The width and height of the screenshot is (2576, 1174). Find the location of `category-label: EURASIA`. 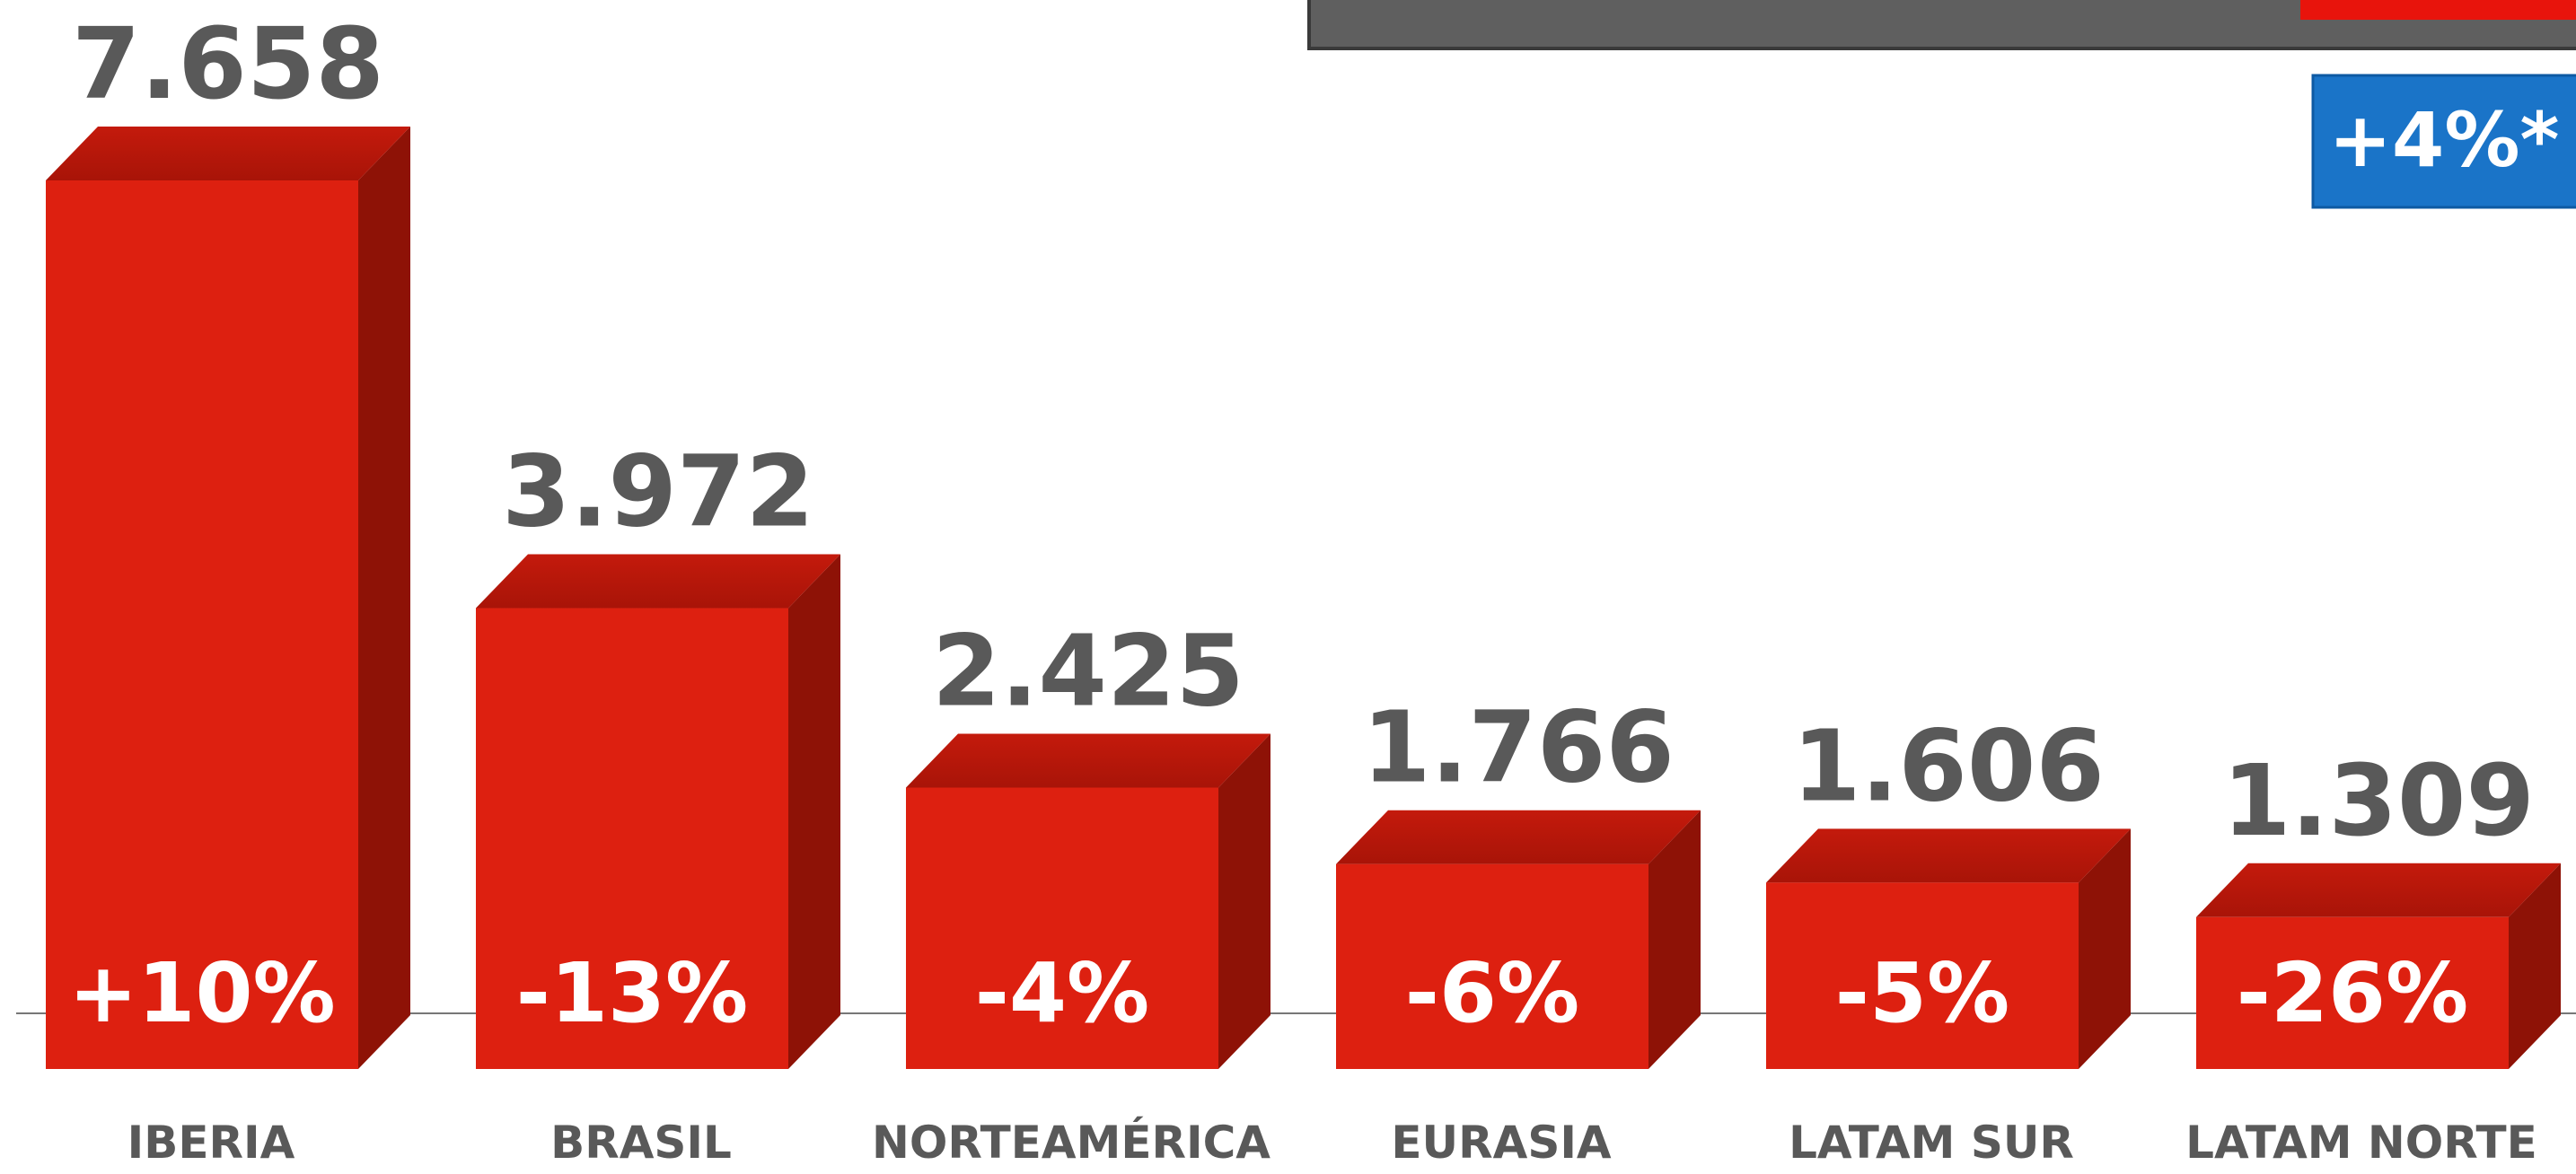

category-label: EURASIA is located at coordinates (1501, 1143).